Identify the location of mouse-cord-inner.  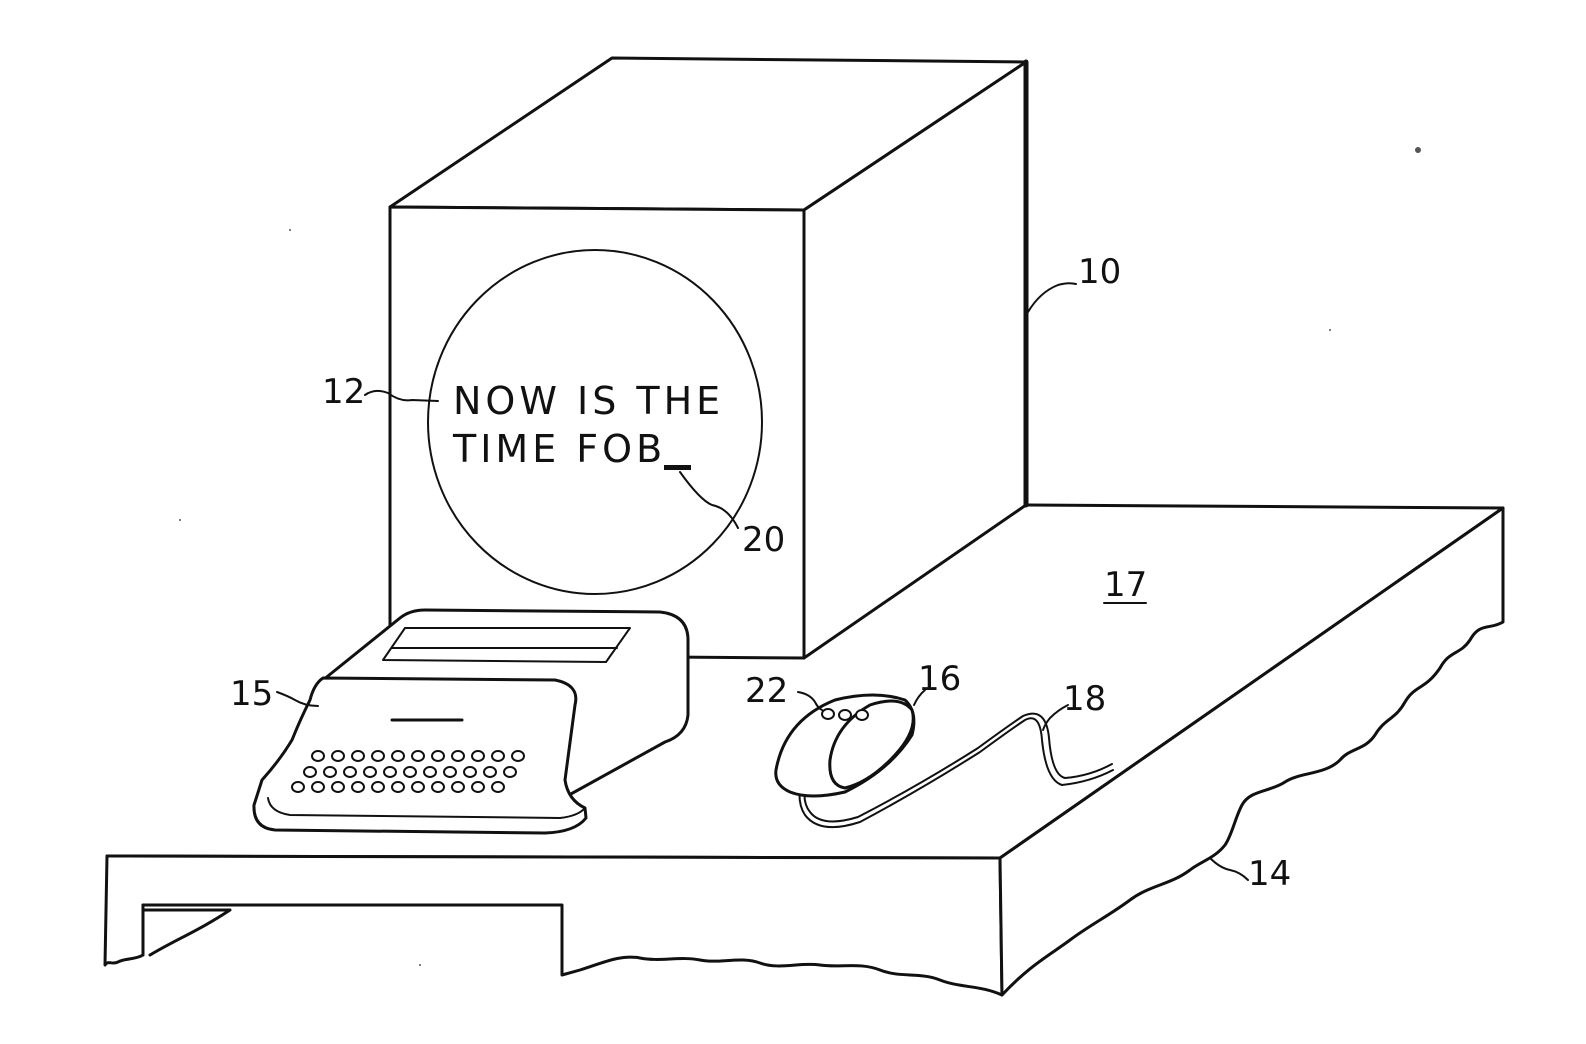
(958, 767).